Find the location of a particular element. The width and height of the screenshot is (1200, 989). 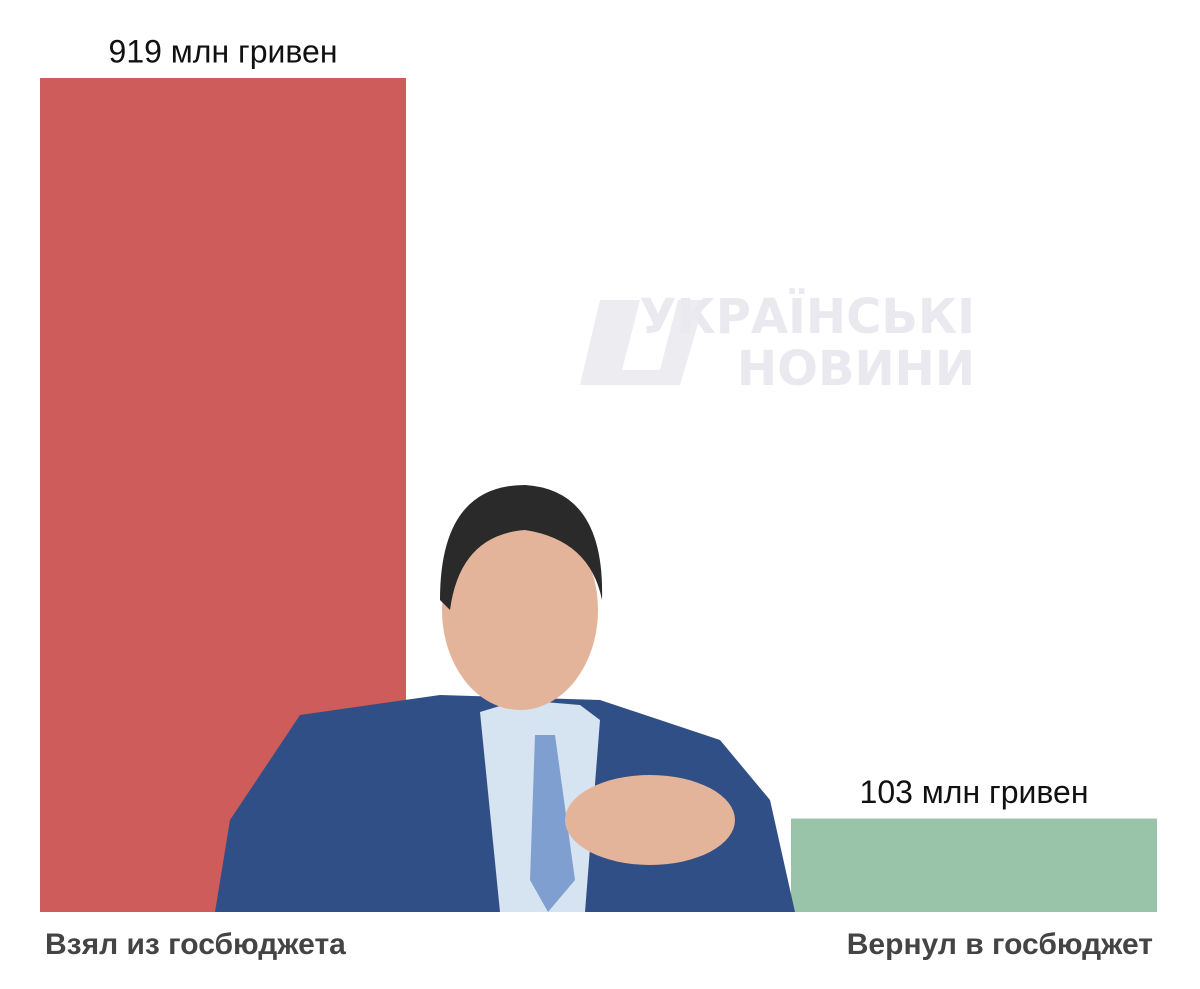

value-label: 103 млн гривен is located at coordinates (974, 792).